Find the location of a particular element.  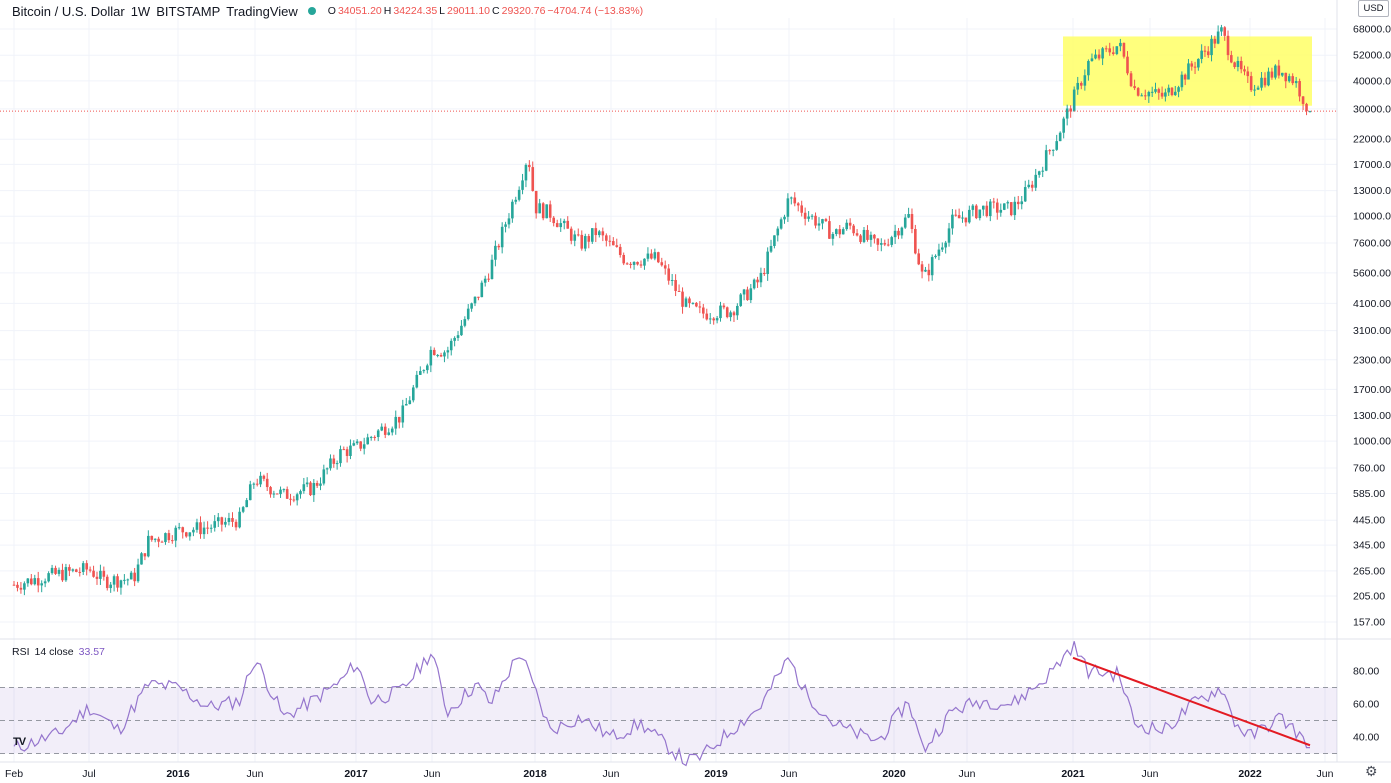

time-axis-label: Feb is located at coordinates (14, 774).